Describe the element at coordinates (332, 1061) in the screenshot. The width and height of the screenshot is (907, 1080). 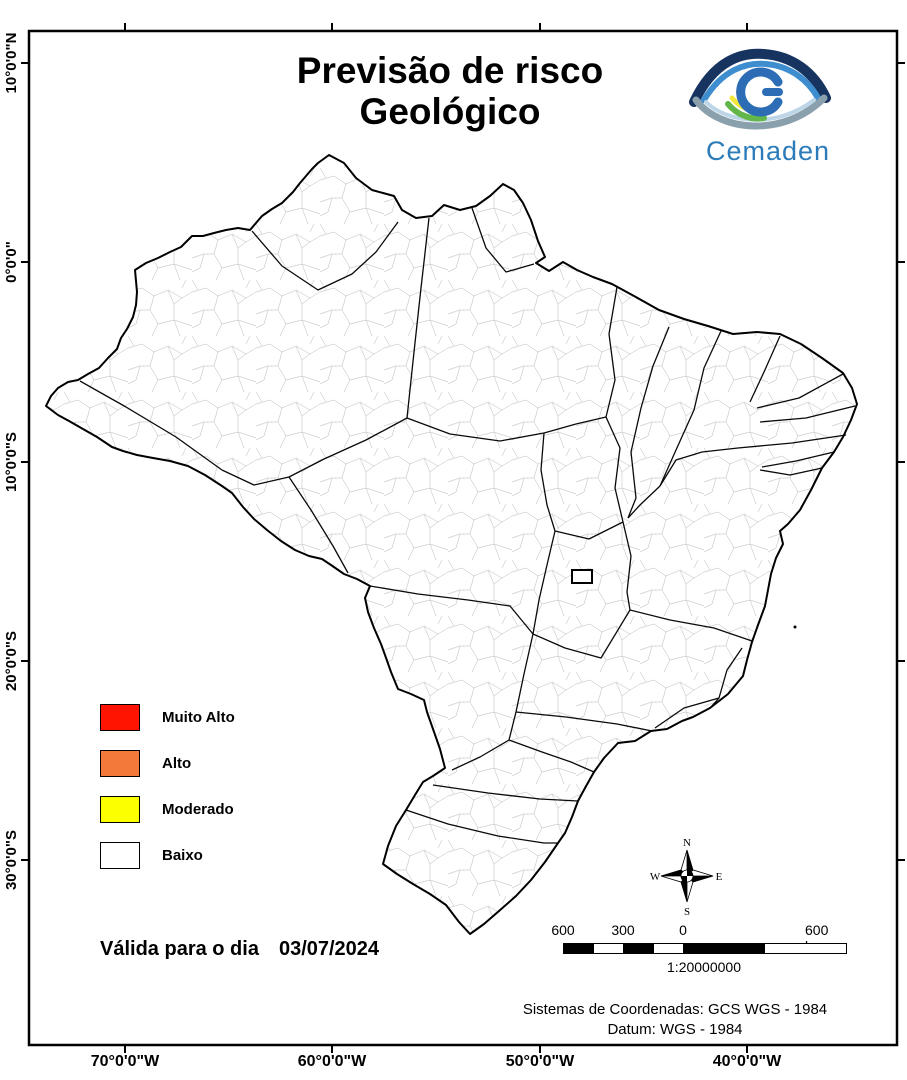
I see `lon-label-60w: 60°0'0"W` at that location.